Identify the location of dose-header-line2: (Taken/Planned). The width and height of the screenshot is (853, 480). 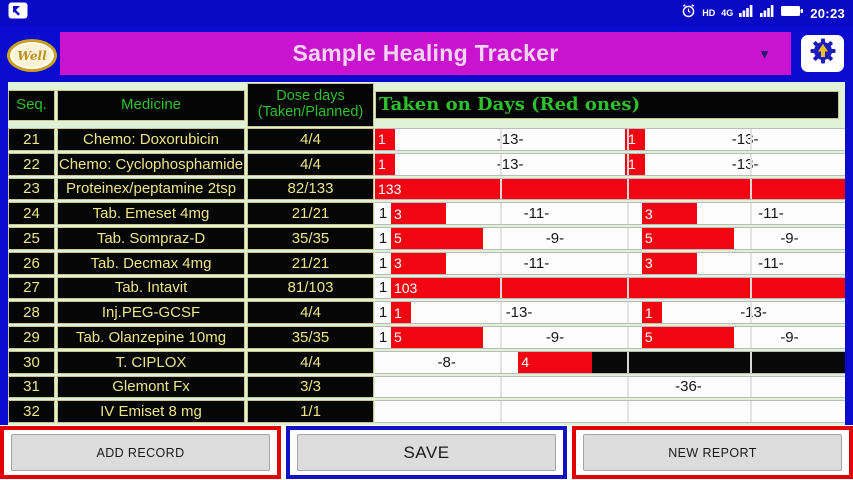
(310, 112).